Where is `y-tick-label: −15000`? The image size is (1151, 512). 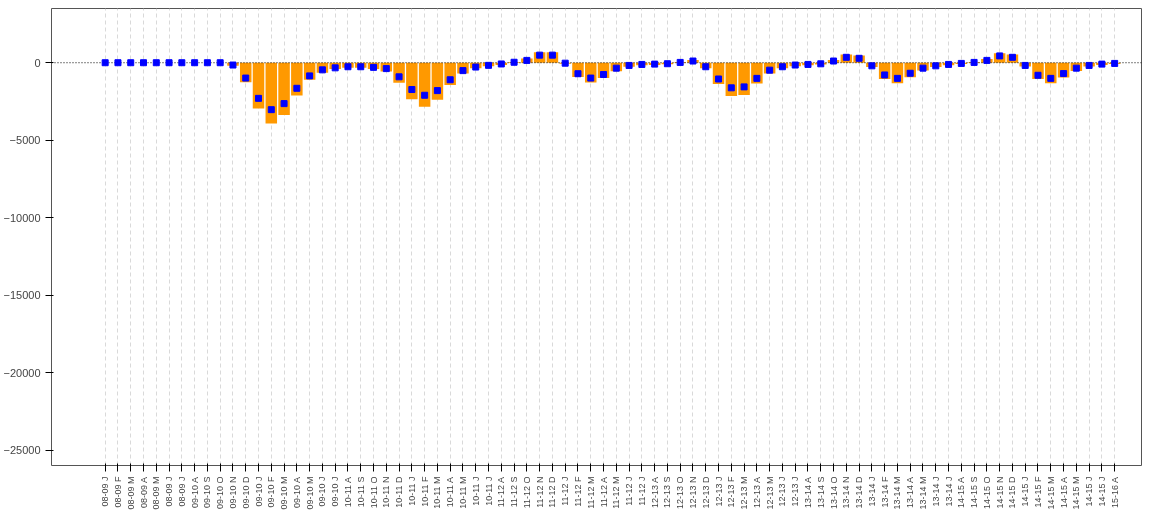 y-tick-label: −15000 is located at coordinates (22, 295).